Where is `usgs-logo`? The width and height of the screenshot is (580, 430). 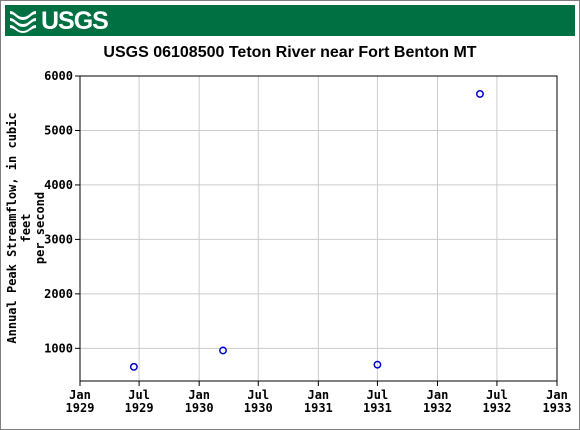 usgs-logo is located at coordinates (55, 20).